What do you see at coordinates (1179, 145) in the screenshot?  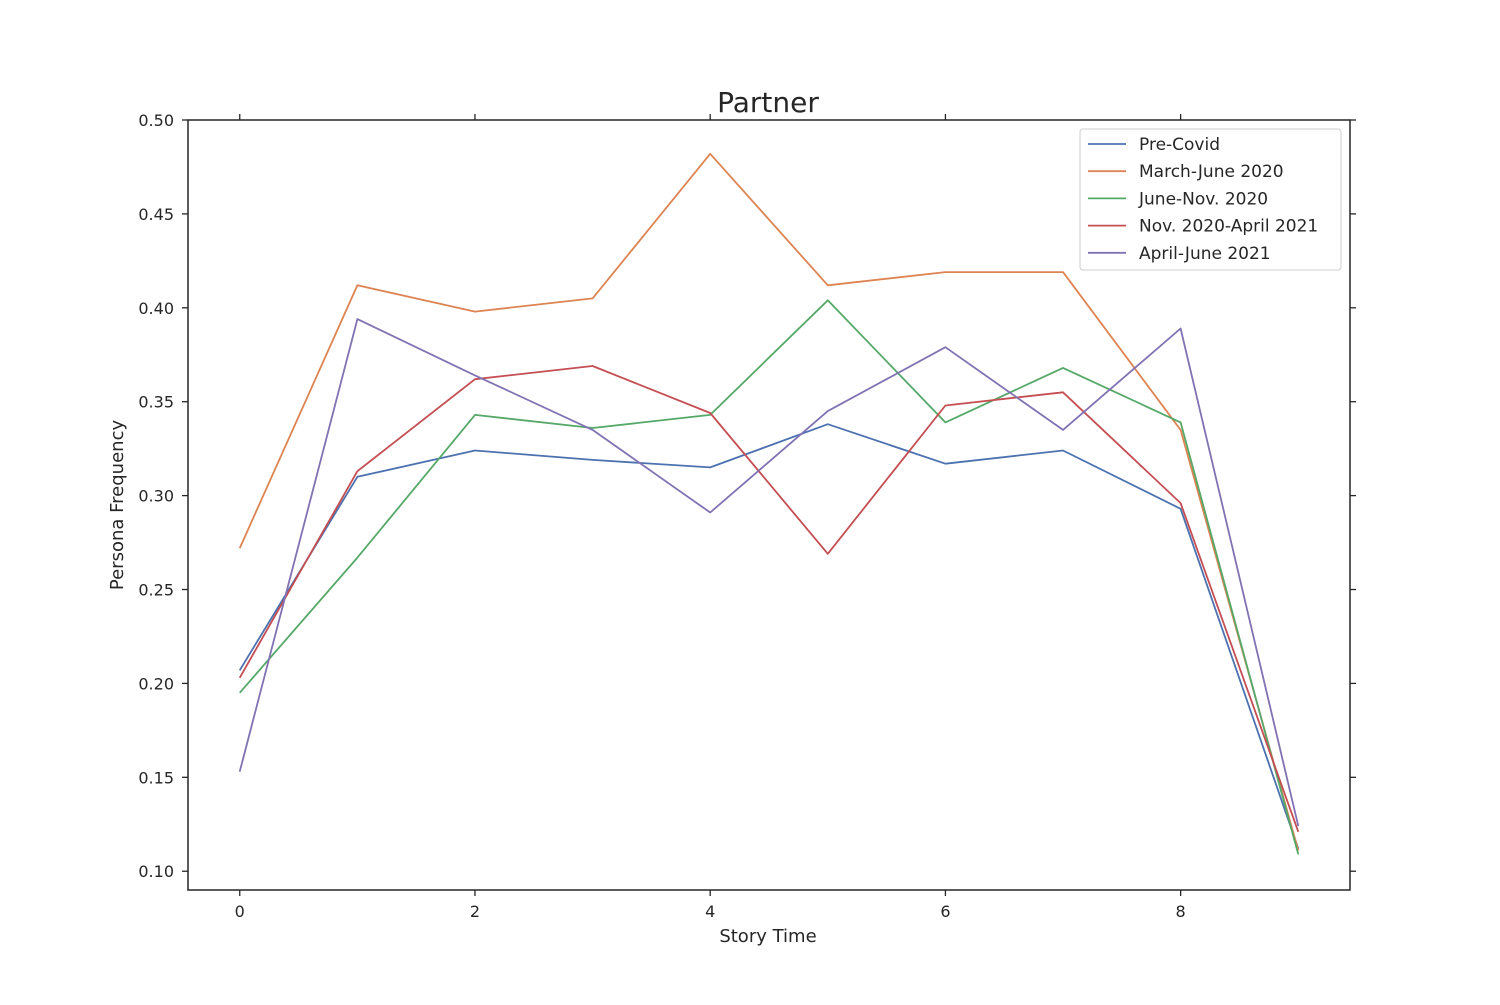 I see `legend-entry-label: Pre-Covid` at bounding box center [1179, 145].